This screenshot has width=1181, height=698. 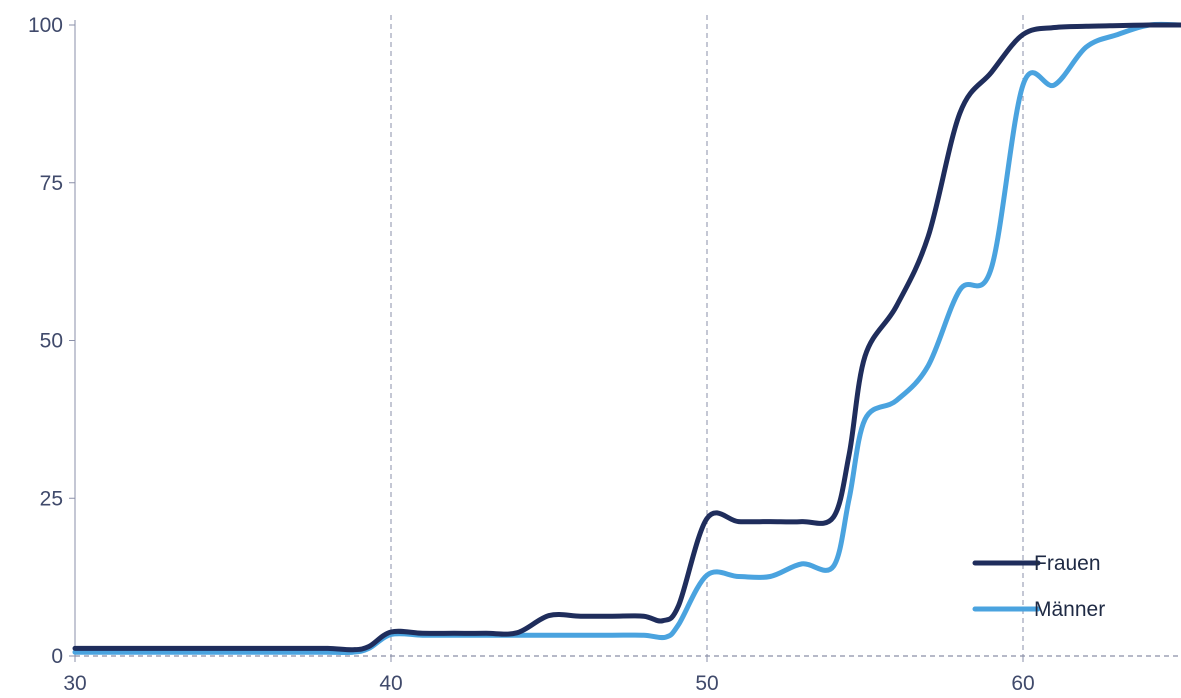 What do you see at coordinates (390, 683) in the screenshot?
I see `x-tick-label: 40` at bounding box center [390, 683].